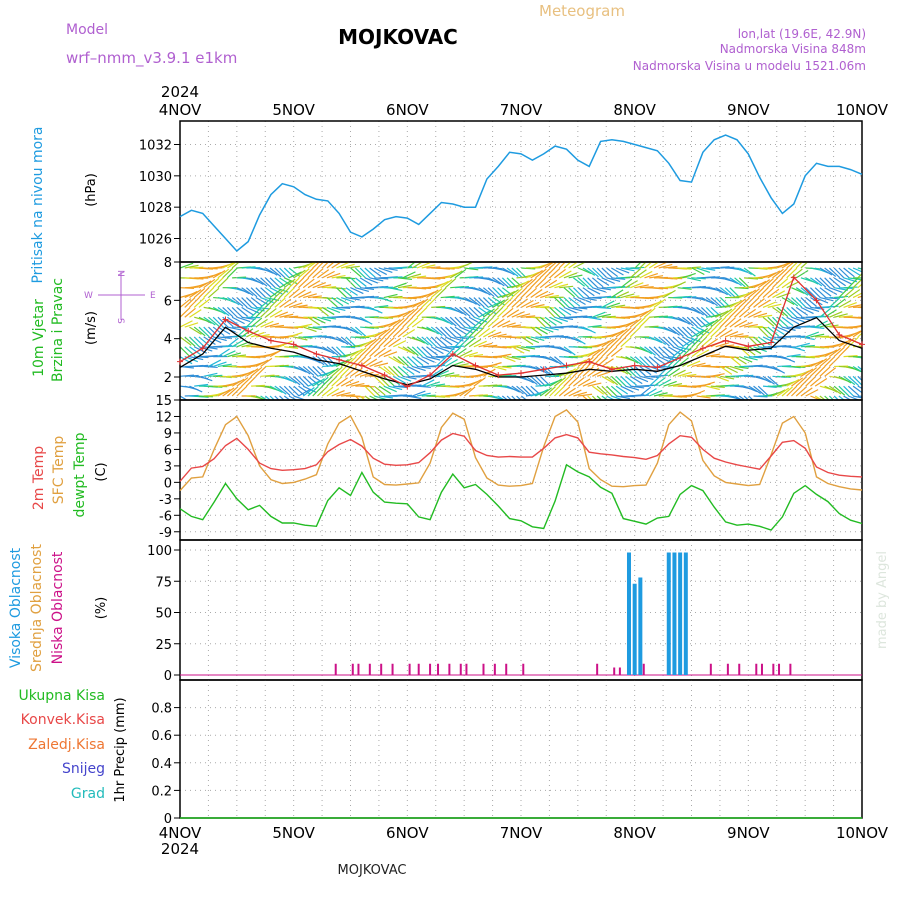  Describe the element at coordinates (91, 190) in the screenshot. I see `pressure-unit: (hPa)` at that location.